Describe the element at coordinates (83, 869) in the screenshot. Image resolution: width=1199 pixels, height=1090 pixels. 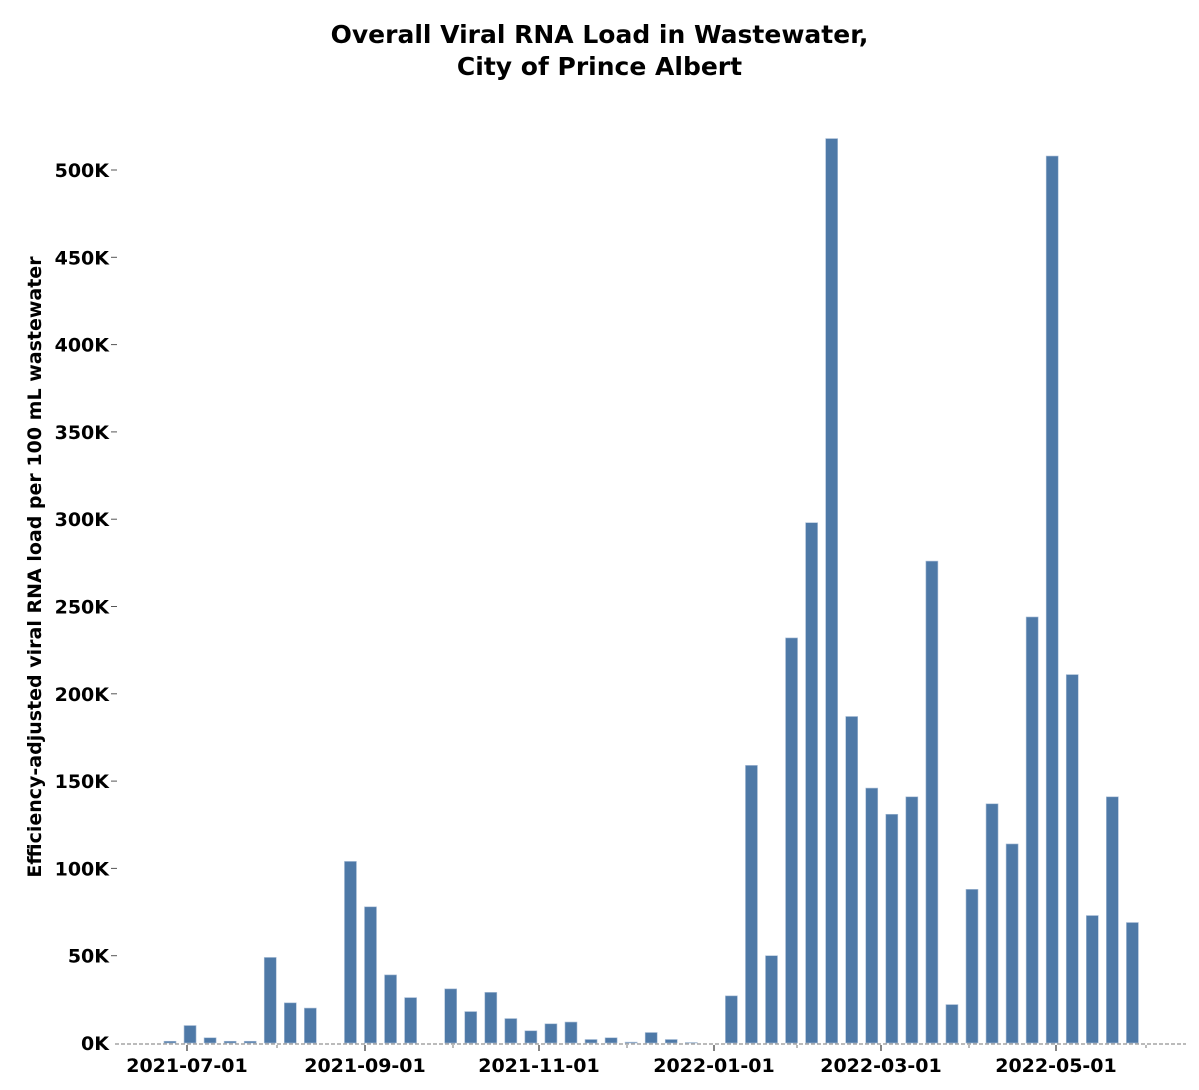
I see `y-tick-label: 100K` at that location.